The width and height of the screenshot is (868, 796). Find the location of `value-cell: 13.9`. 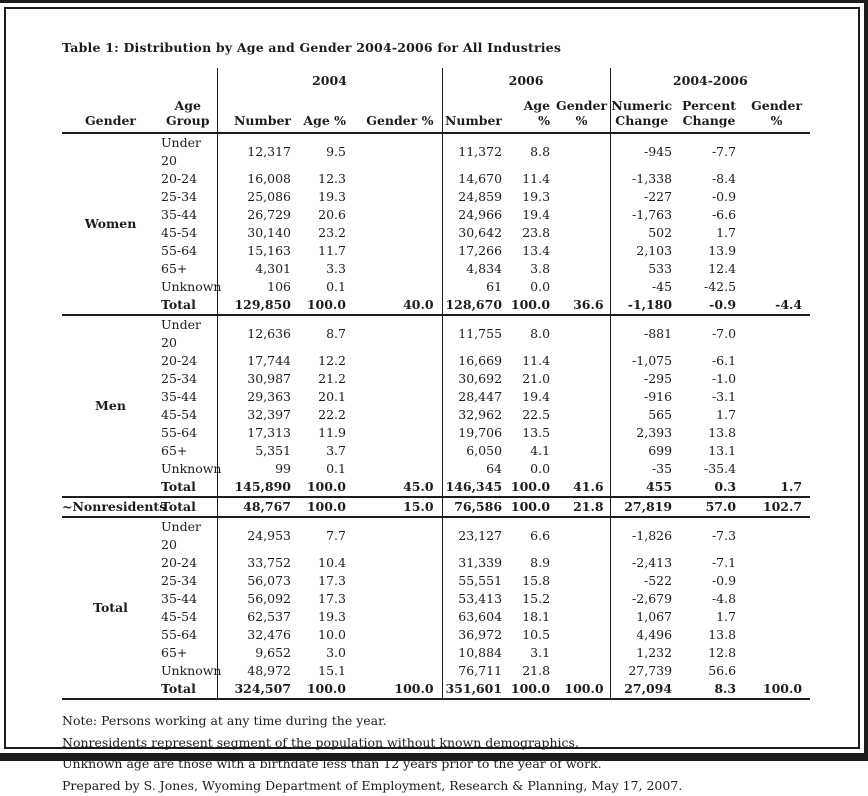

value-cell: 13.9 is located at coordinates (712, 251).